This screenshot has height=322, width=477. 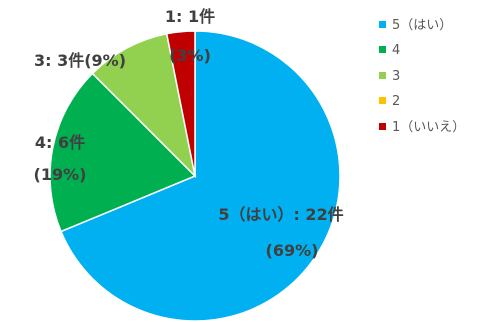 I want to click on legend-swatch-s5, so click(x=382, y=24).